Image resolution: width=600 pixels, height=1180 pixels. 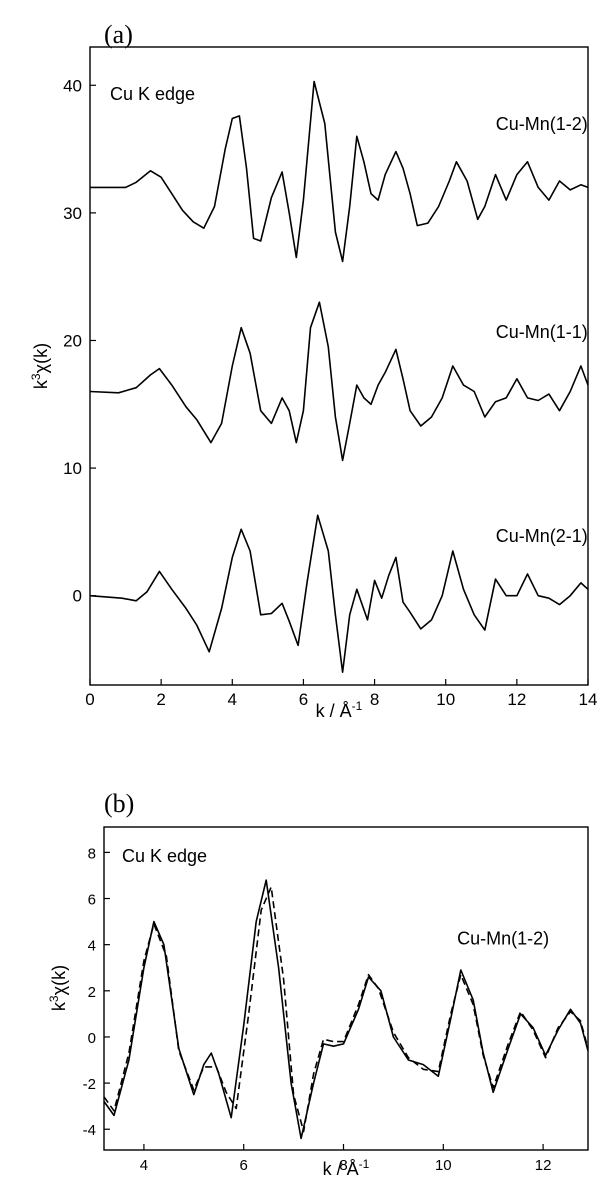 What do you see at coordinates (343, 1165) in the screenshot?
I see `panel-b-x-tick-label: 8` at bounding box center [343, 1165].